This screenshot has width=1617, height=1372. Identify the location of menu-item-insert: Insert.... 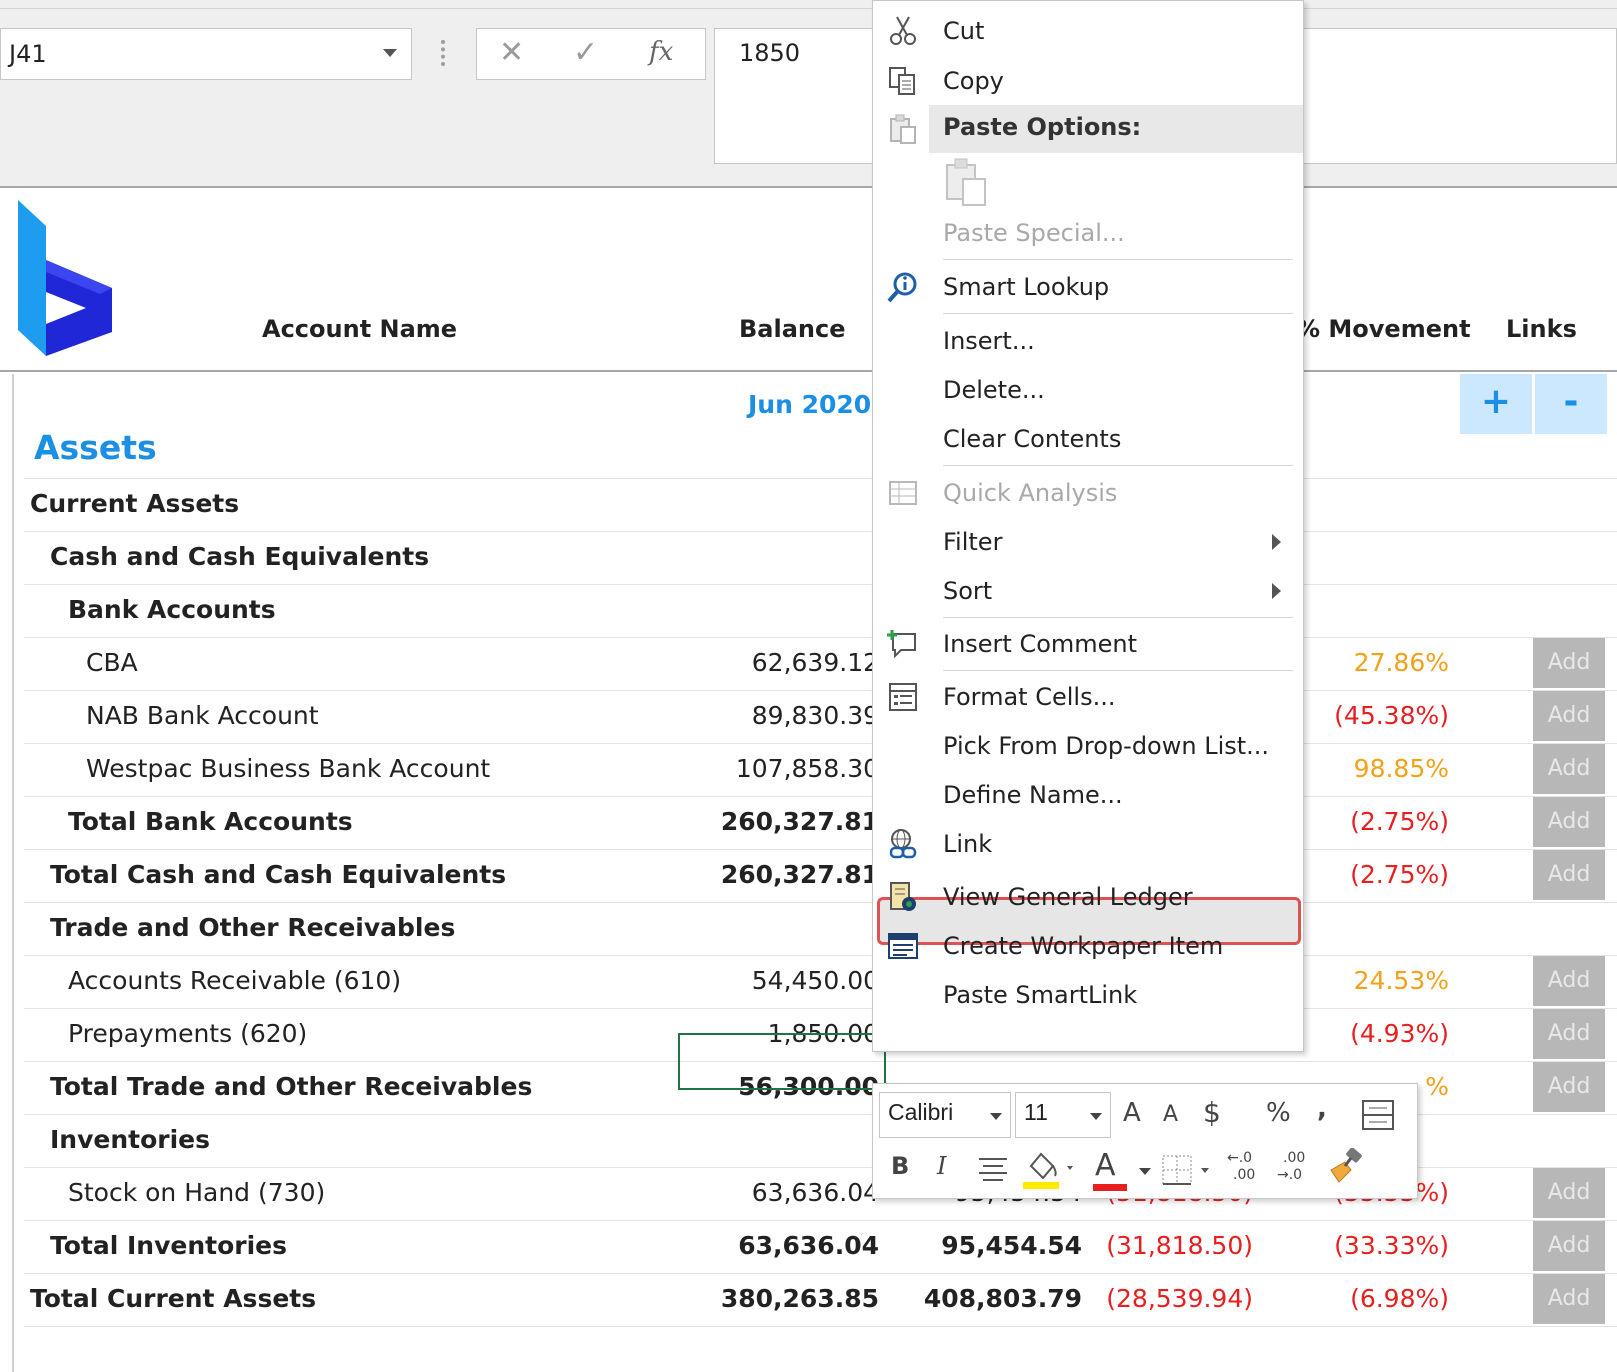
(1088, 342).